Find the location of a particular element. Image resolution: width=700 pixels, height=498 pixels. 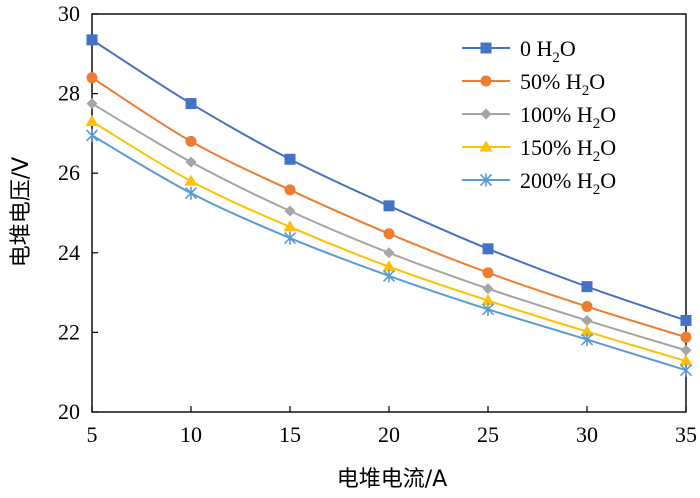

legend-label: 50% H2O is located at coordinates (562, 84).